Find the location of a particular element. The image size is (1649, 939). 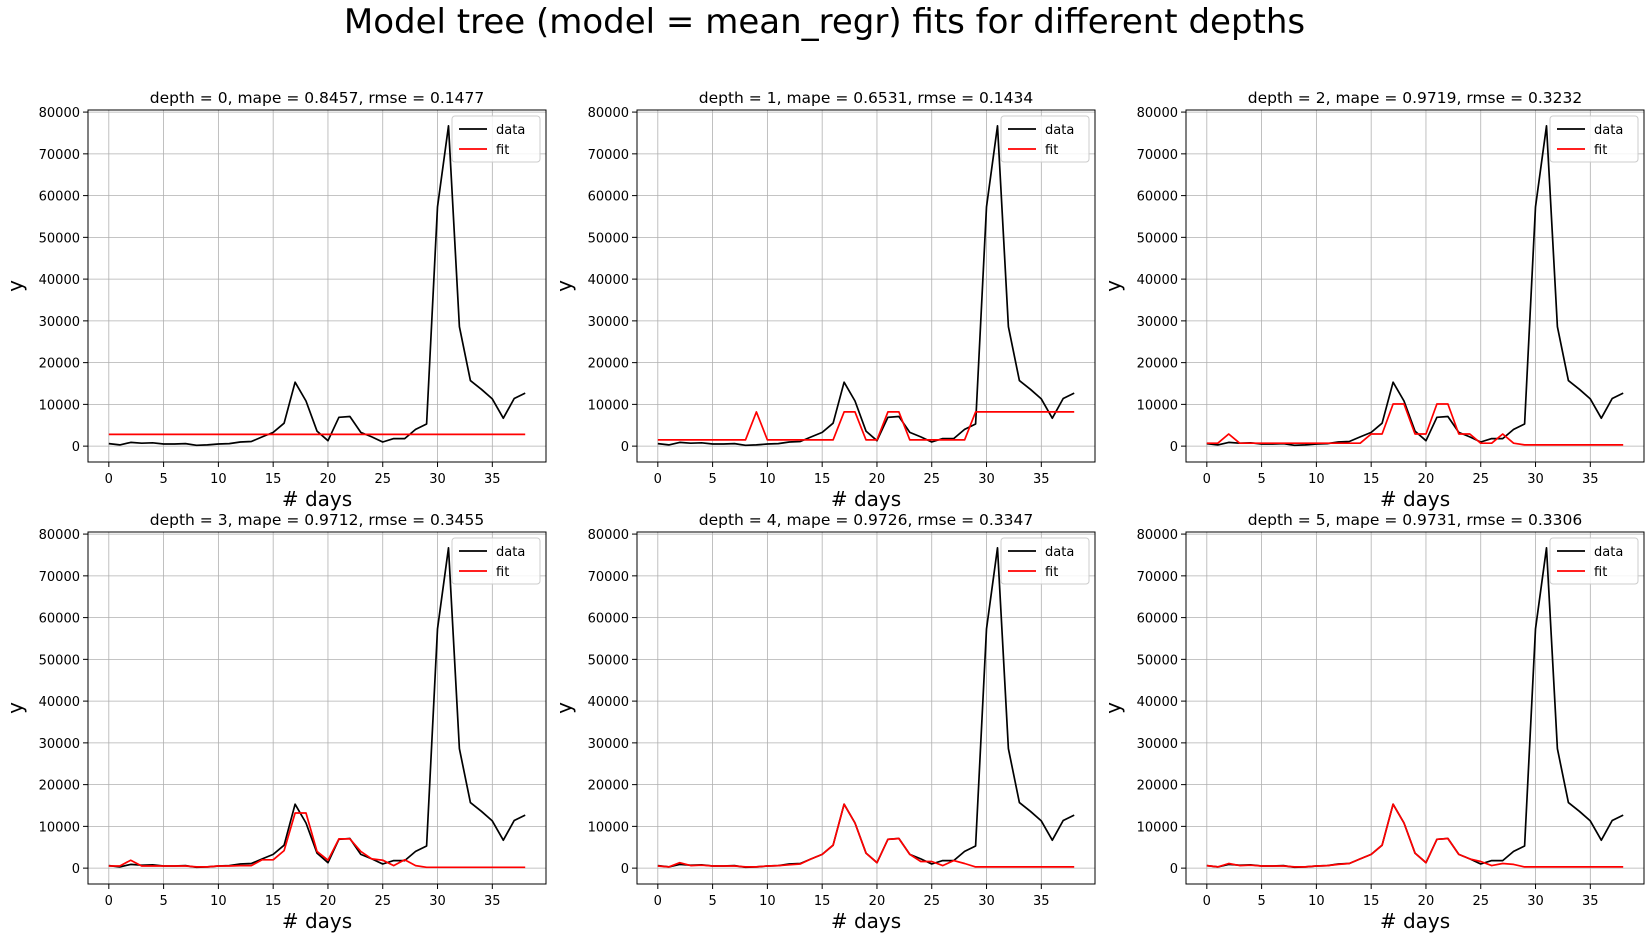

x-tick-label: 5 is located at coordinates (712, 901).